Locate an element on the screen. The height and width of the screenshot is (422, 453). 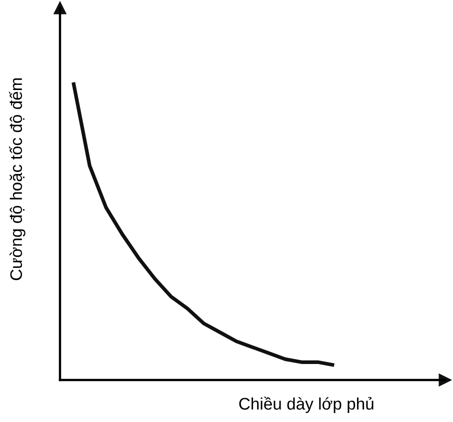
x-axis-title: Chiều dày lớp phủ is located at coordinates (306, 405).